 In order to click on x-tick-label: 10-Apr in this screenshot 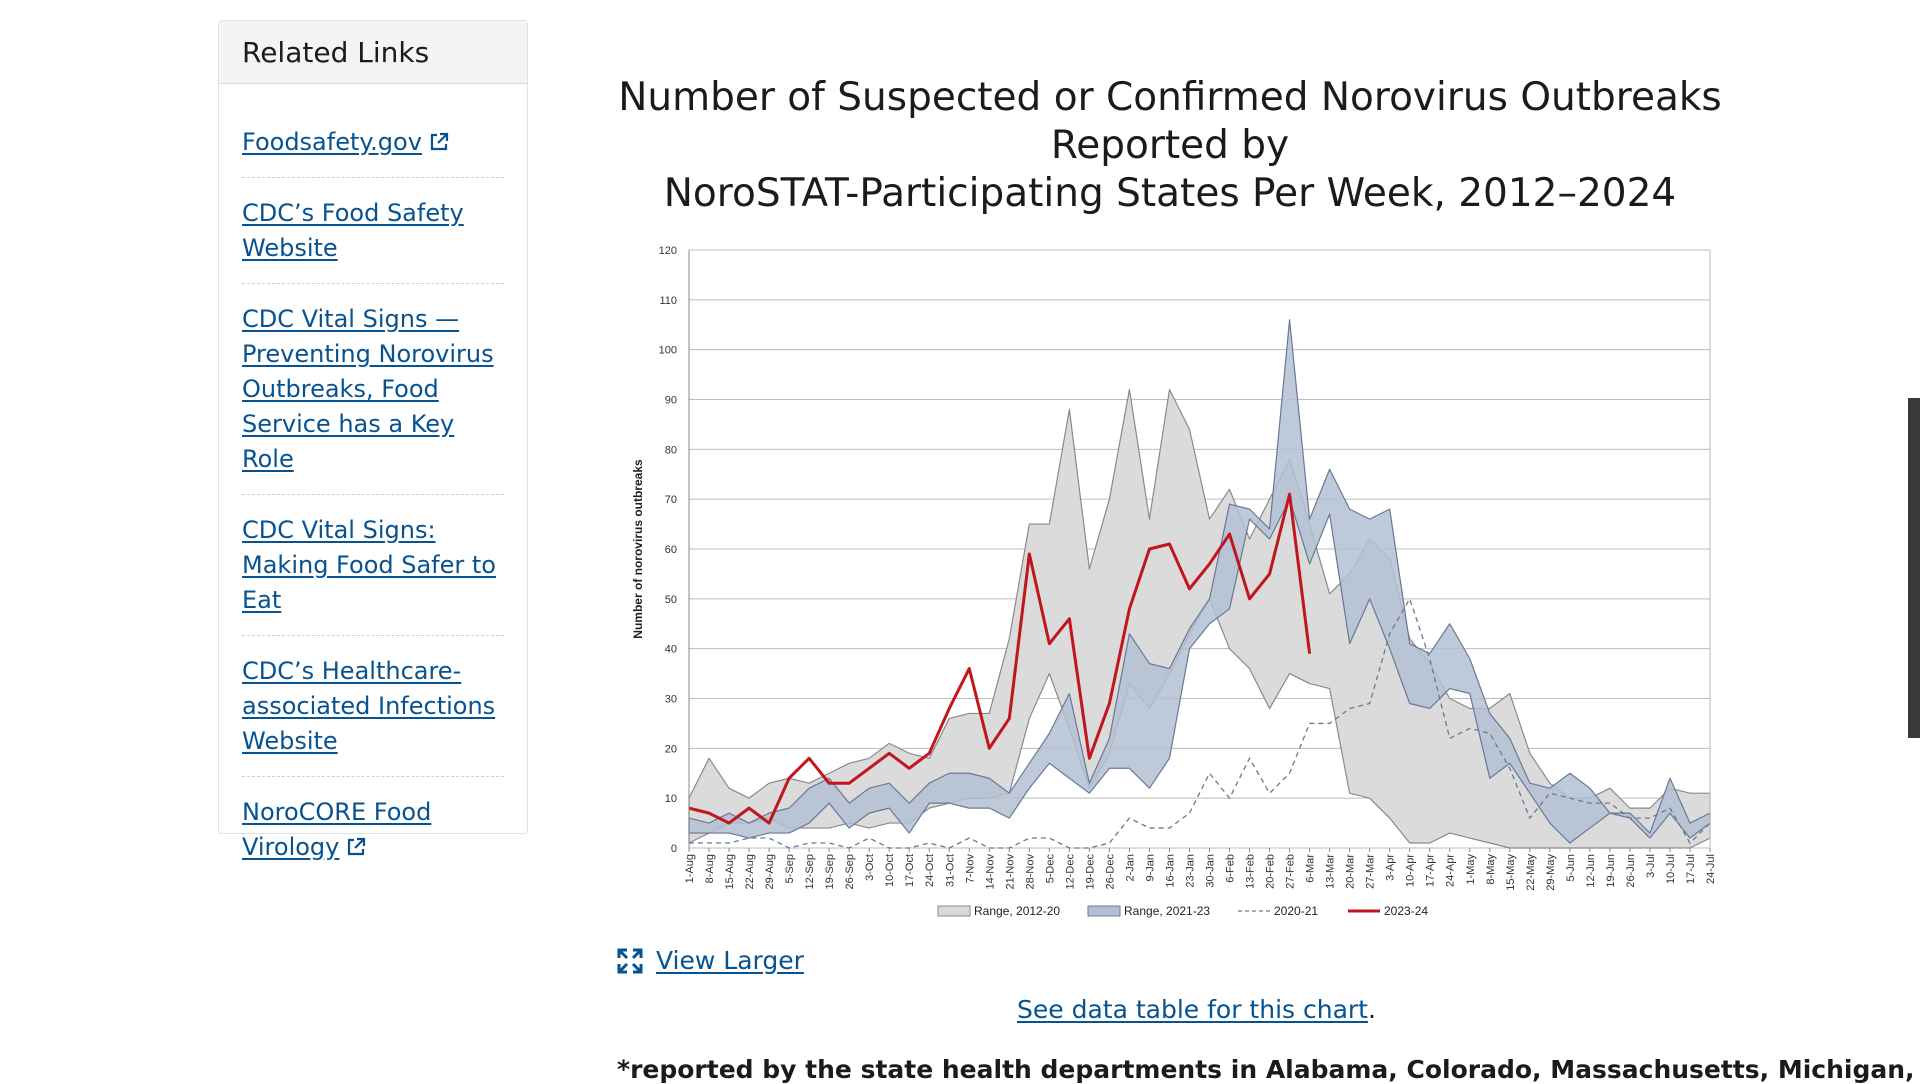, I will do `click(1411, 870)`.